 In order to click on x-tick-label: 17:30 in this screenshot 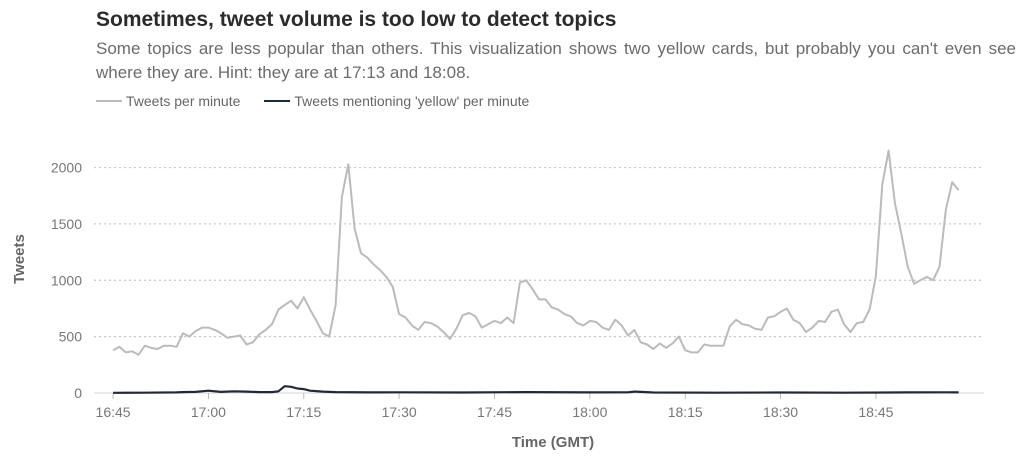, I will do `click(399, 412)`.